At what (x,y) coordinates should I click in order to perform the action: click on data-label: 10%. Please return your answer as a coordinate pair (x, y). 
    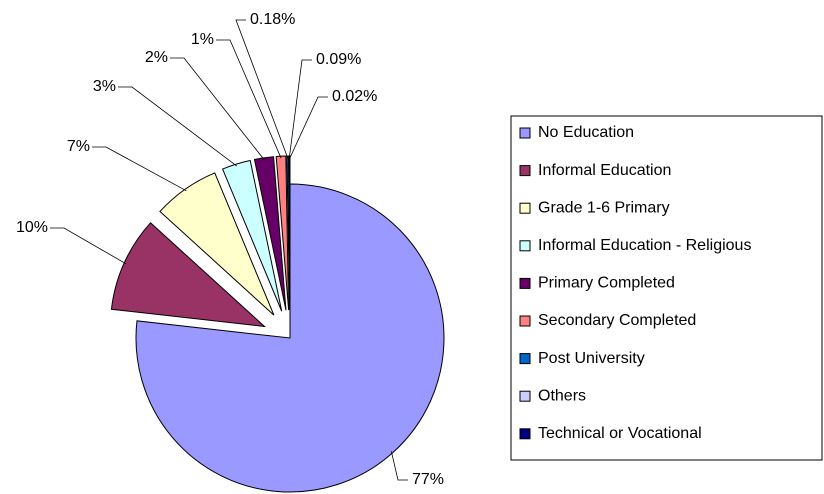
    Looking at the image, I should click on (32, 227).